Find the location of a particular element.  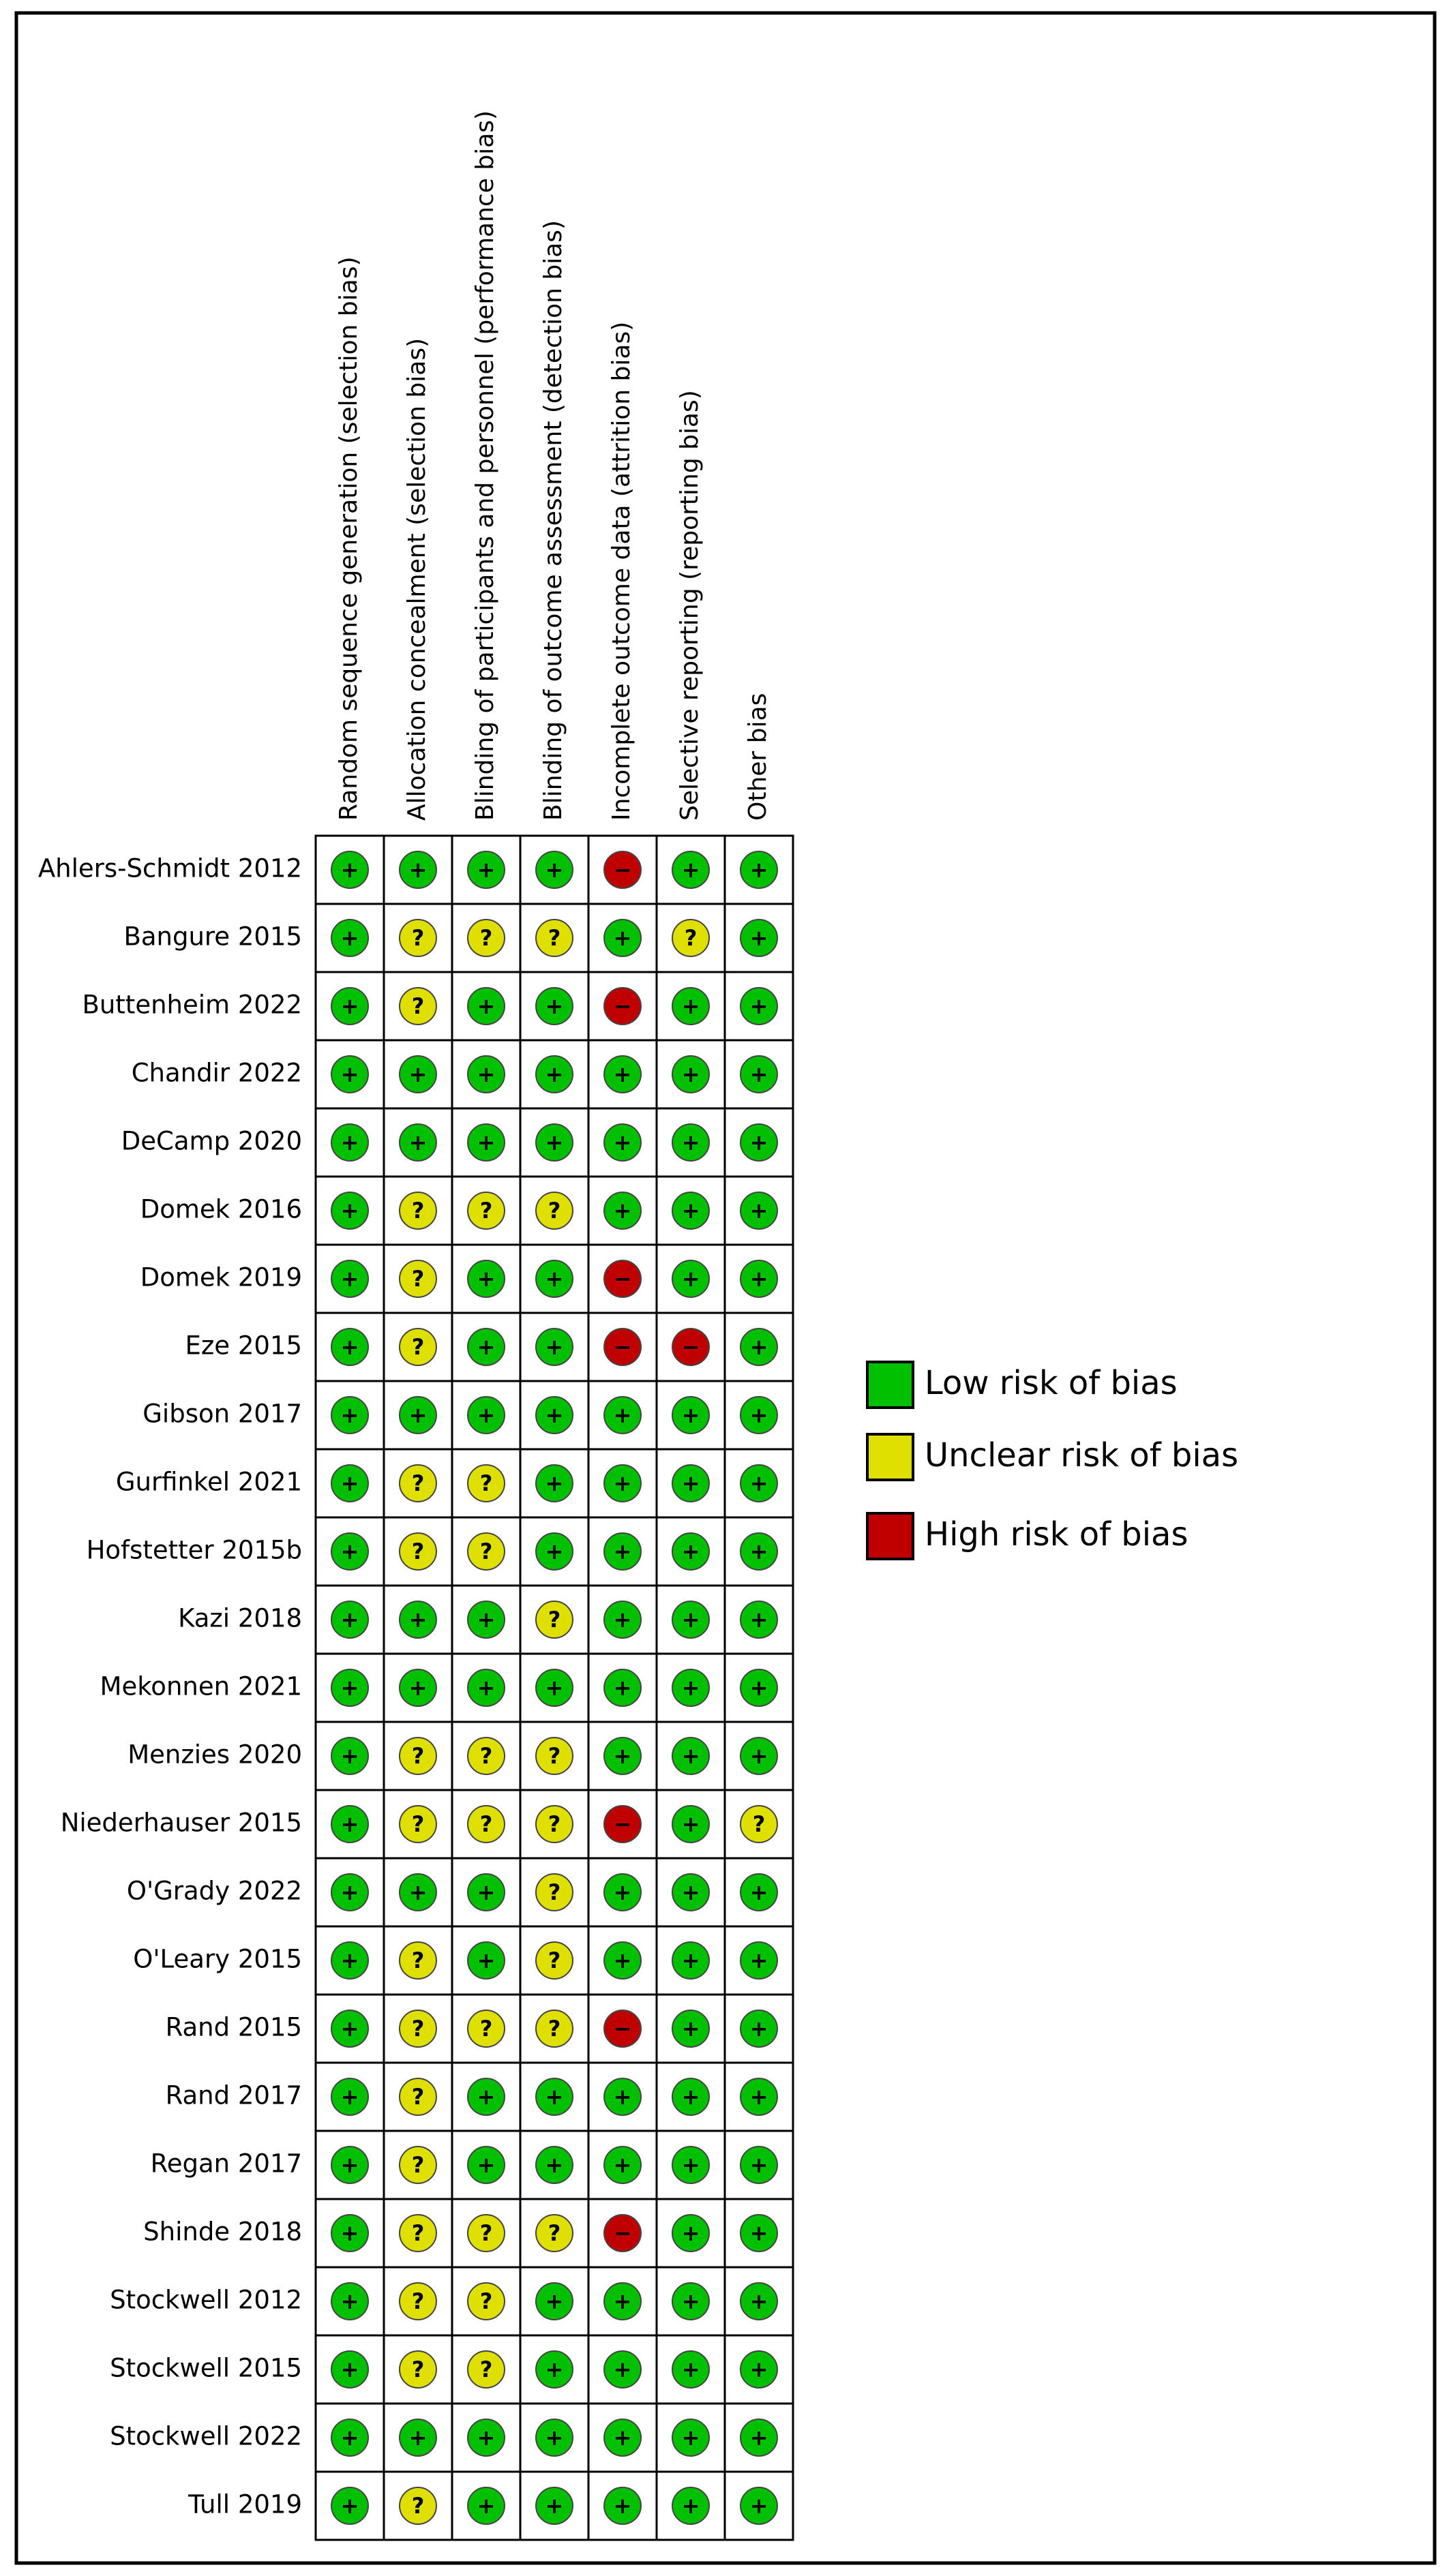

study-label: Stockwell 2015 is located at coordinates (206, 2369).